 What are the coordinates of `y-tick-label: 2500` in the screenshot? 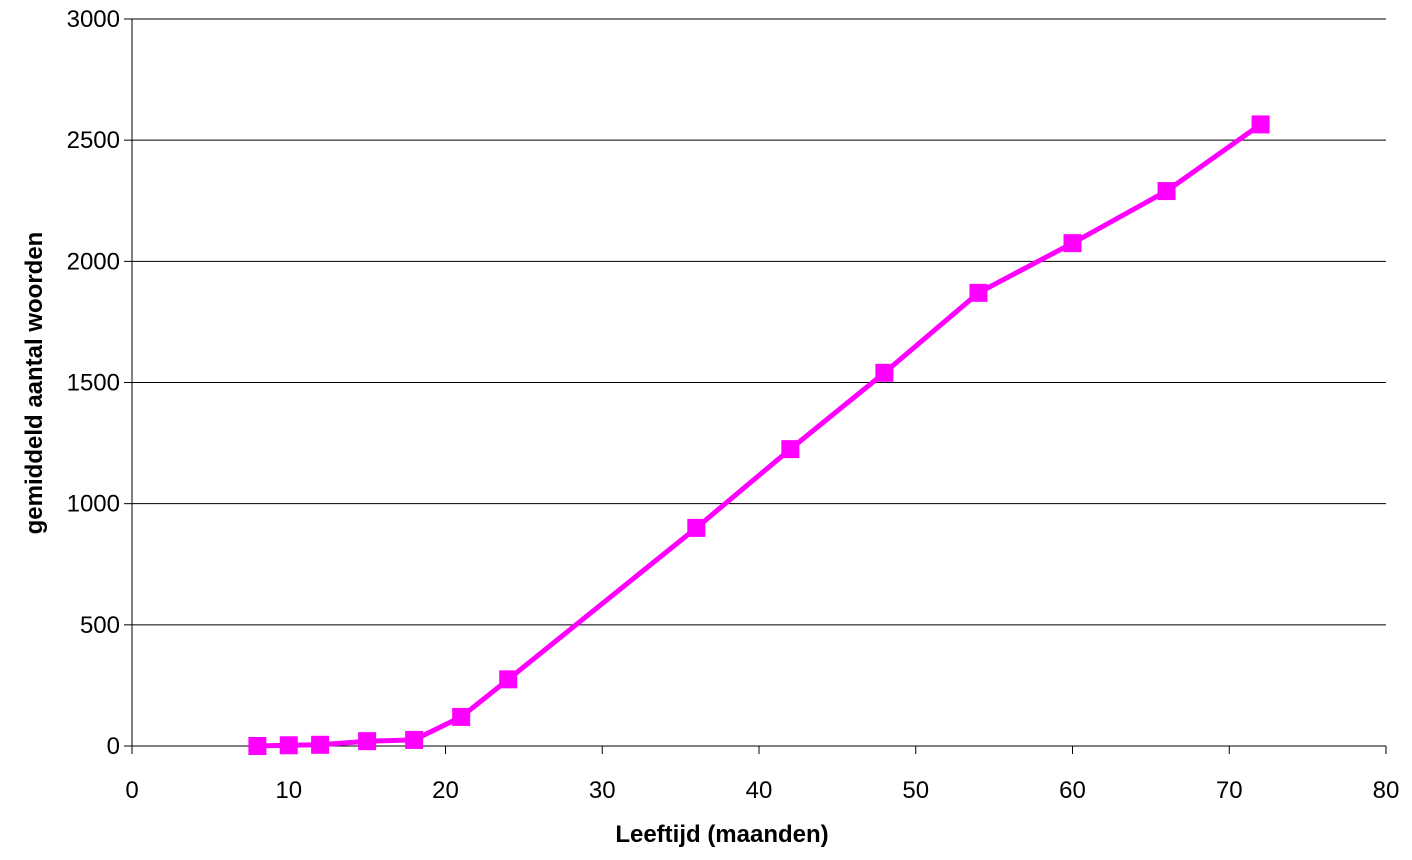 It's located at (93, 140).